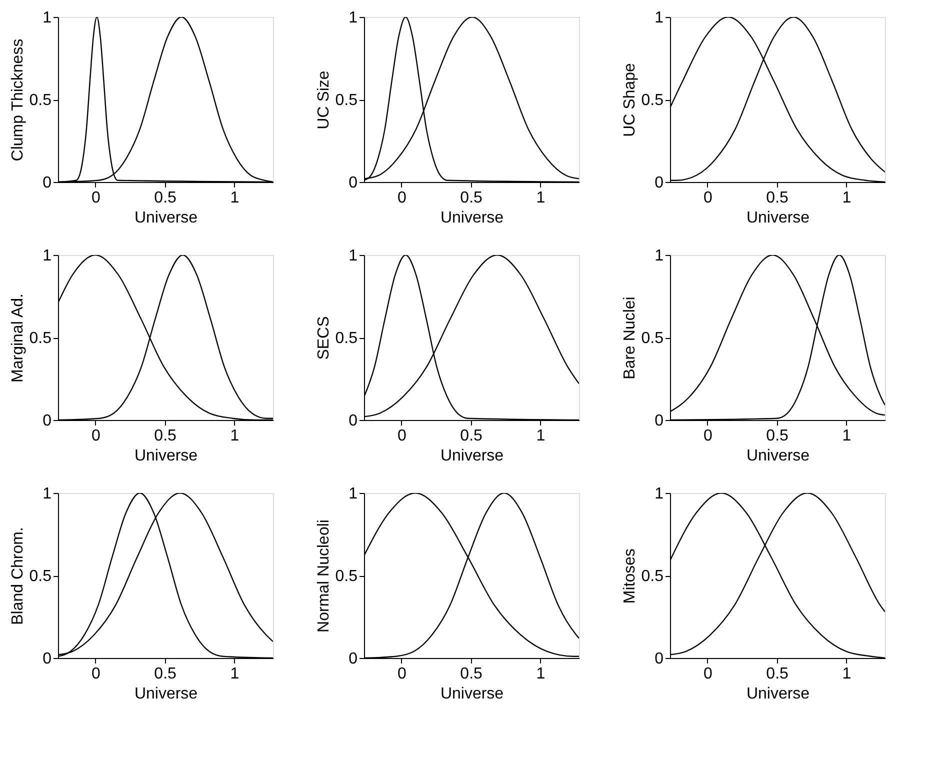  Describe the element at coordinates (17, 100) in the screenshot. I see `y-axis-title: Clump Thickness` at that location.